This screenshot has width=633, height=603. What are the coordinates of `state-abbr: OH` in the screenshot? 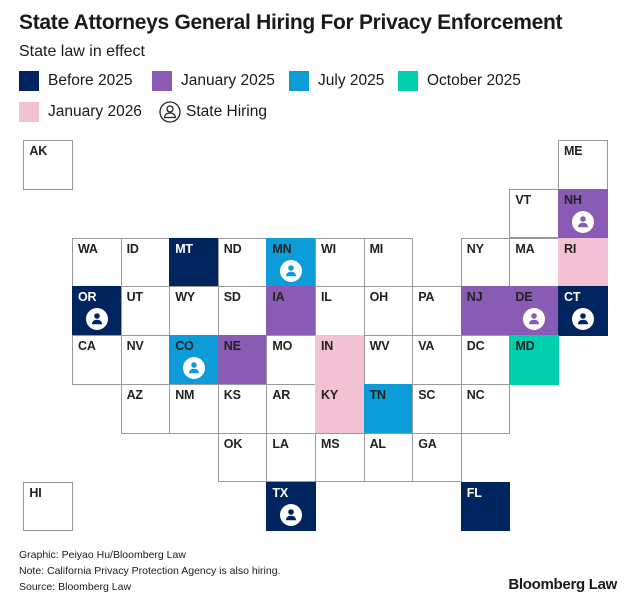 It's located at (379, 297).